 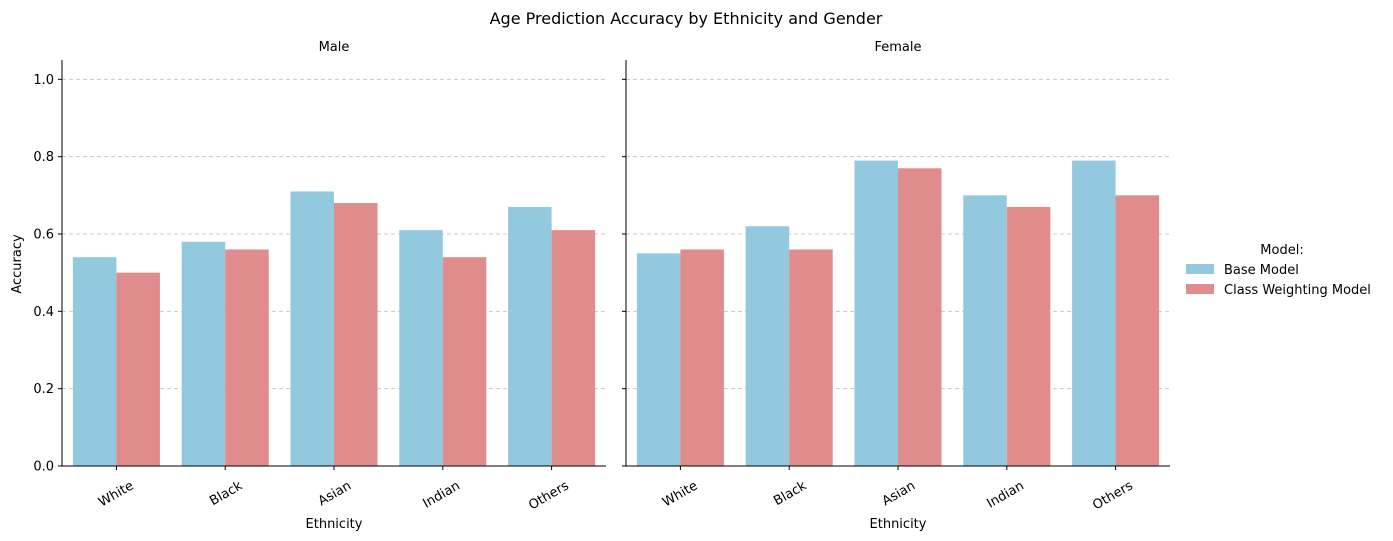 I want to click on legend-swatch-base-model, so click(x=1200, y=269).